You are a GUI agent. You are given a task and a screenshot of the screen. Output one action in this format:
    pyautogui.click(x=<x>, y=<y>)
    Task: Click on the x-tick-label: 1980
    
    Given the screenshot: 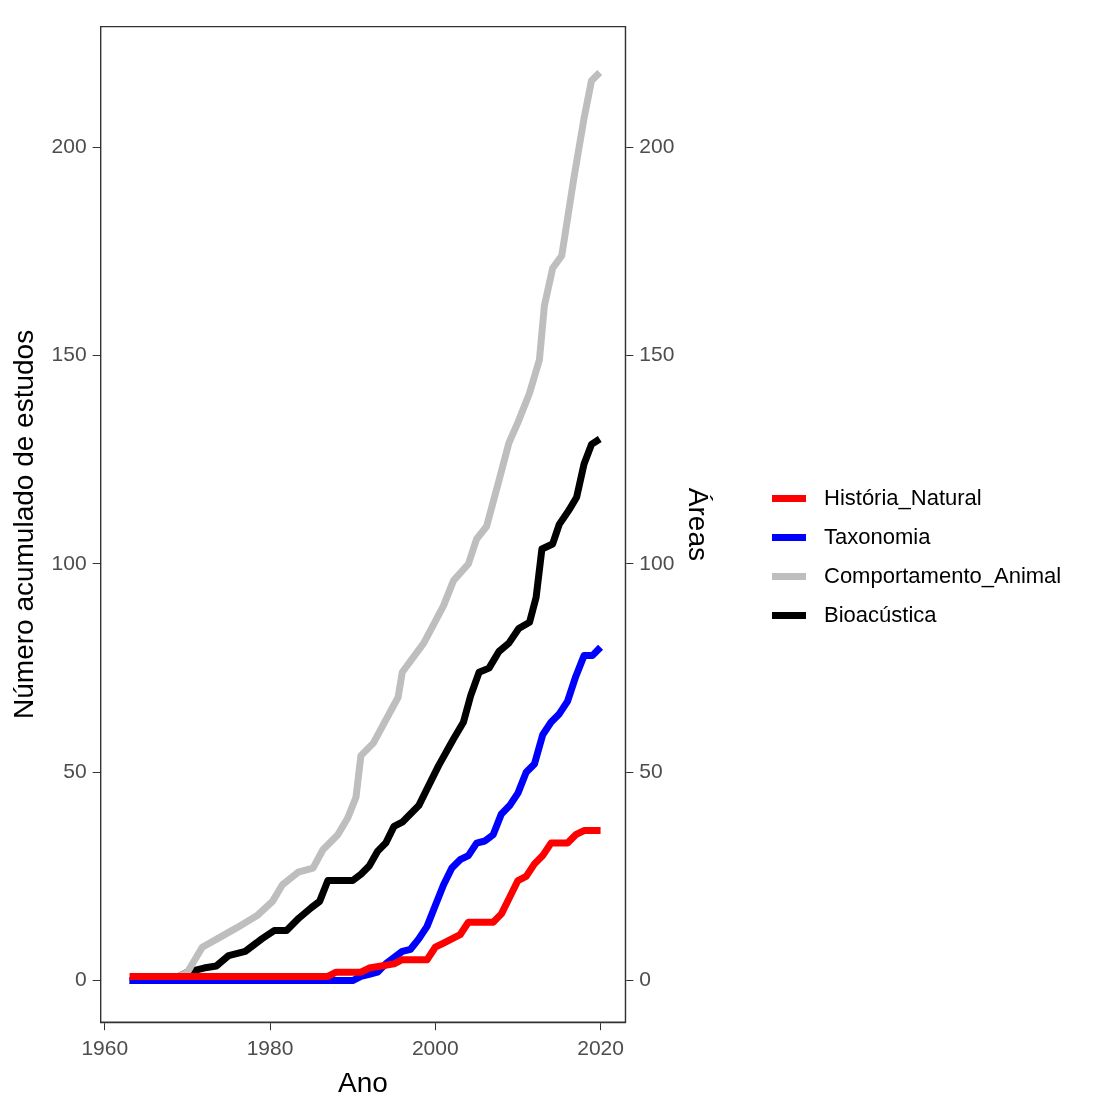 What is the action you would take?
    pyautogui.click(x=270, y=1047)
    